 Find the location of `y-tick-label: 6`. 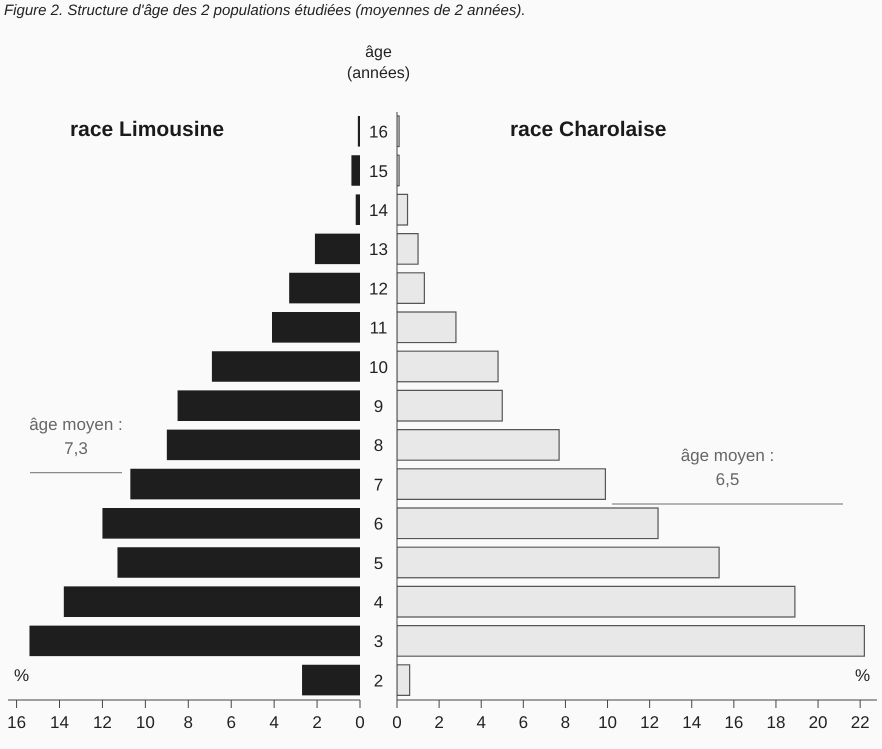

y-tick-label: 6 is located at coordinates (379, 524).